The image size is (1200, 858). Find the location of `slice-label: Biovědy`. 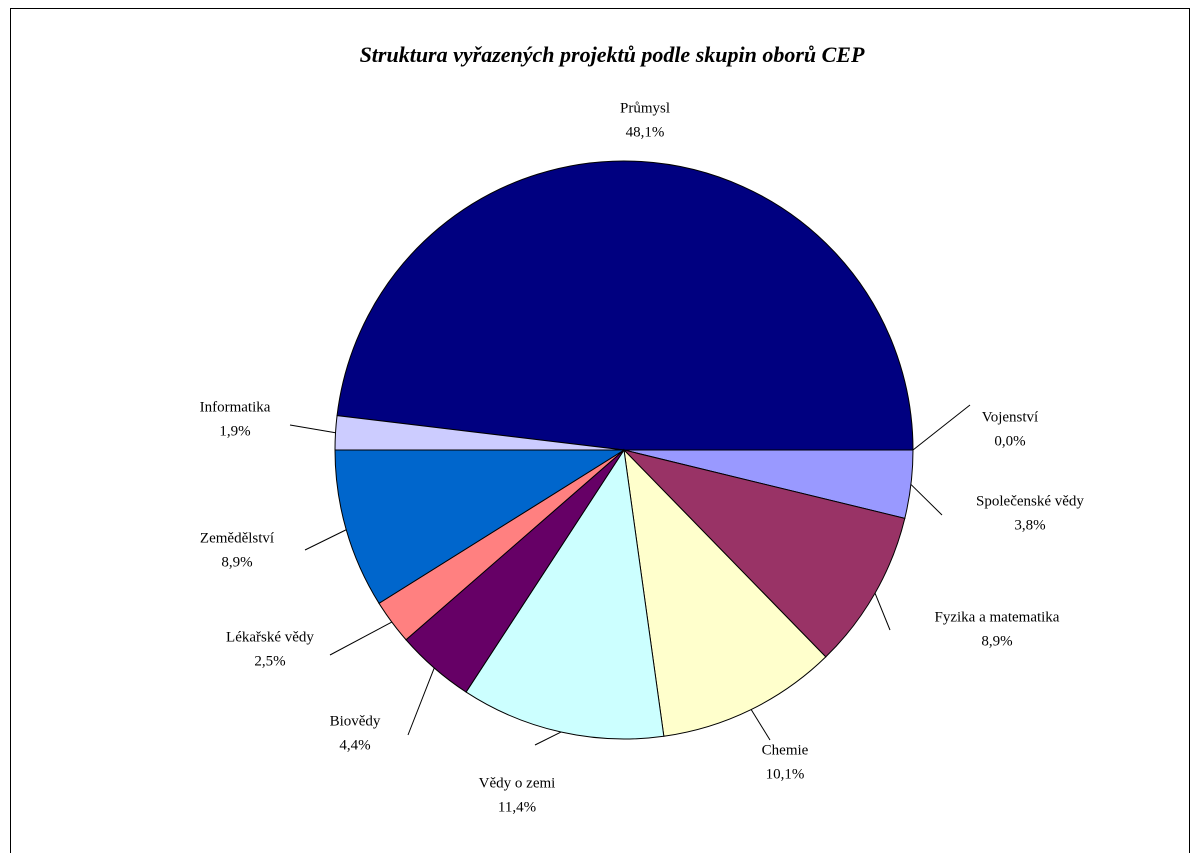

slice-label: Biovědy is located at coordinates (355, 721).